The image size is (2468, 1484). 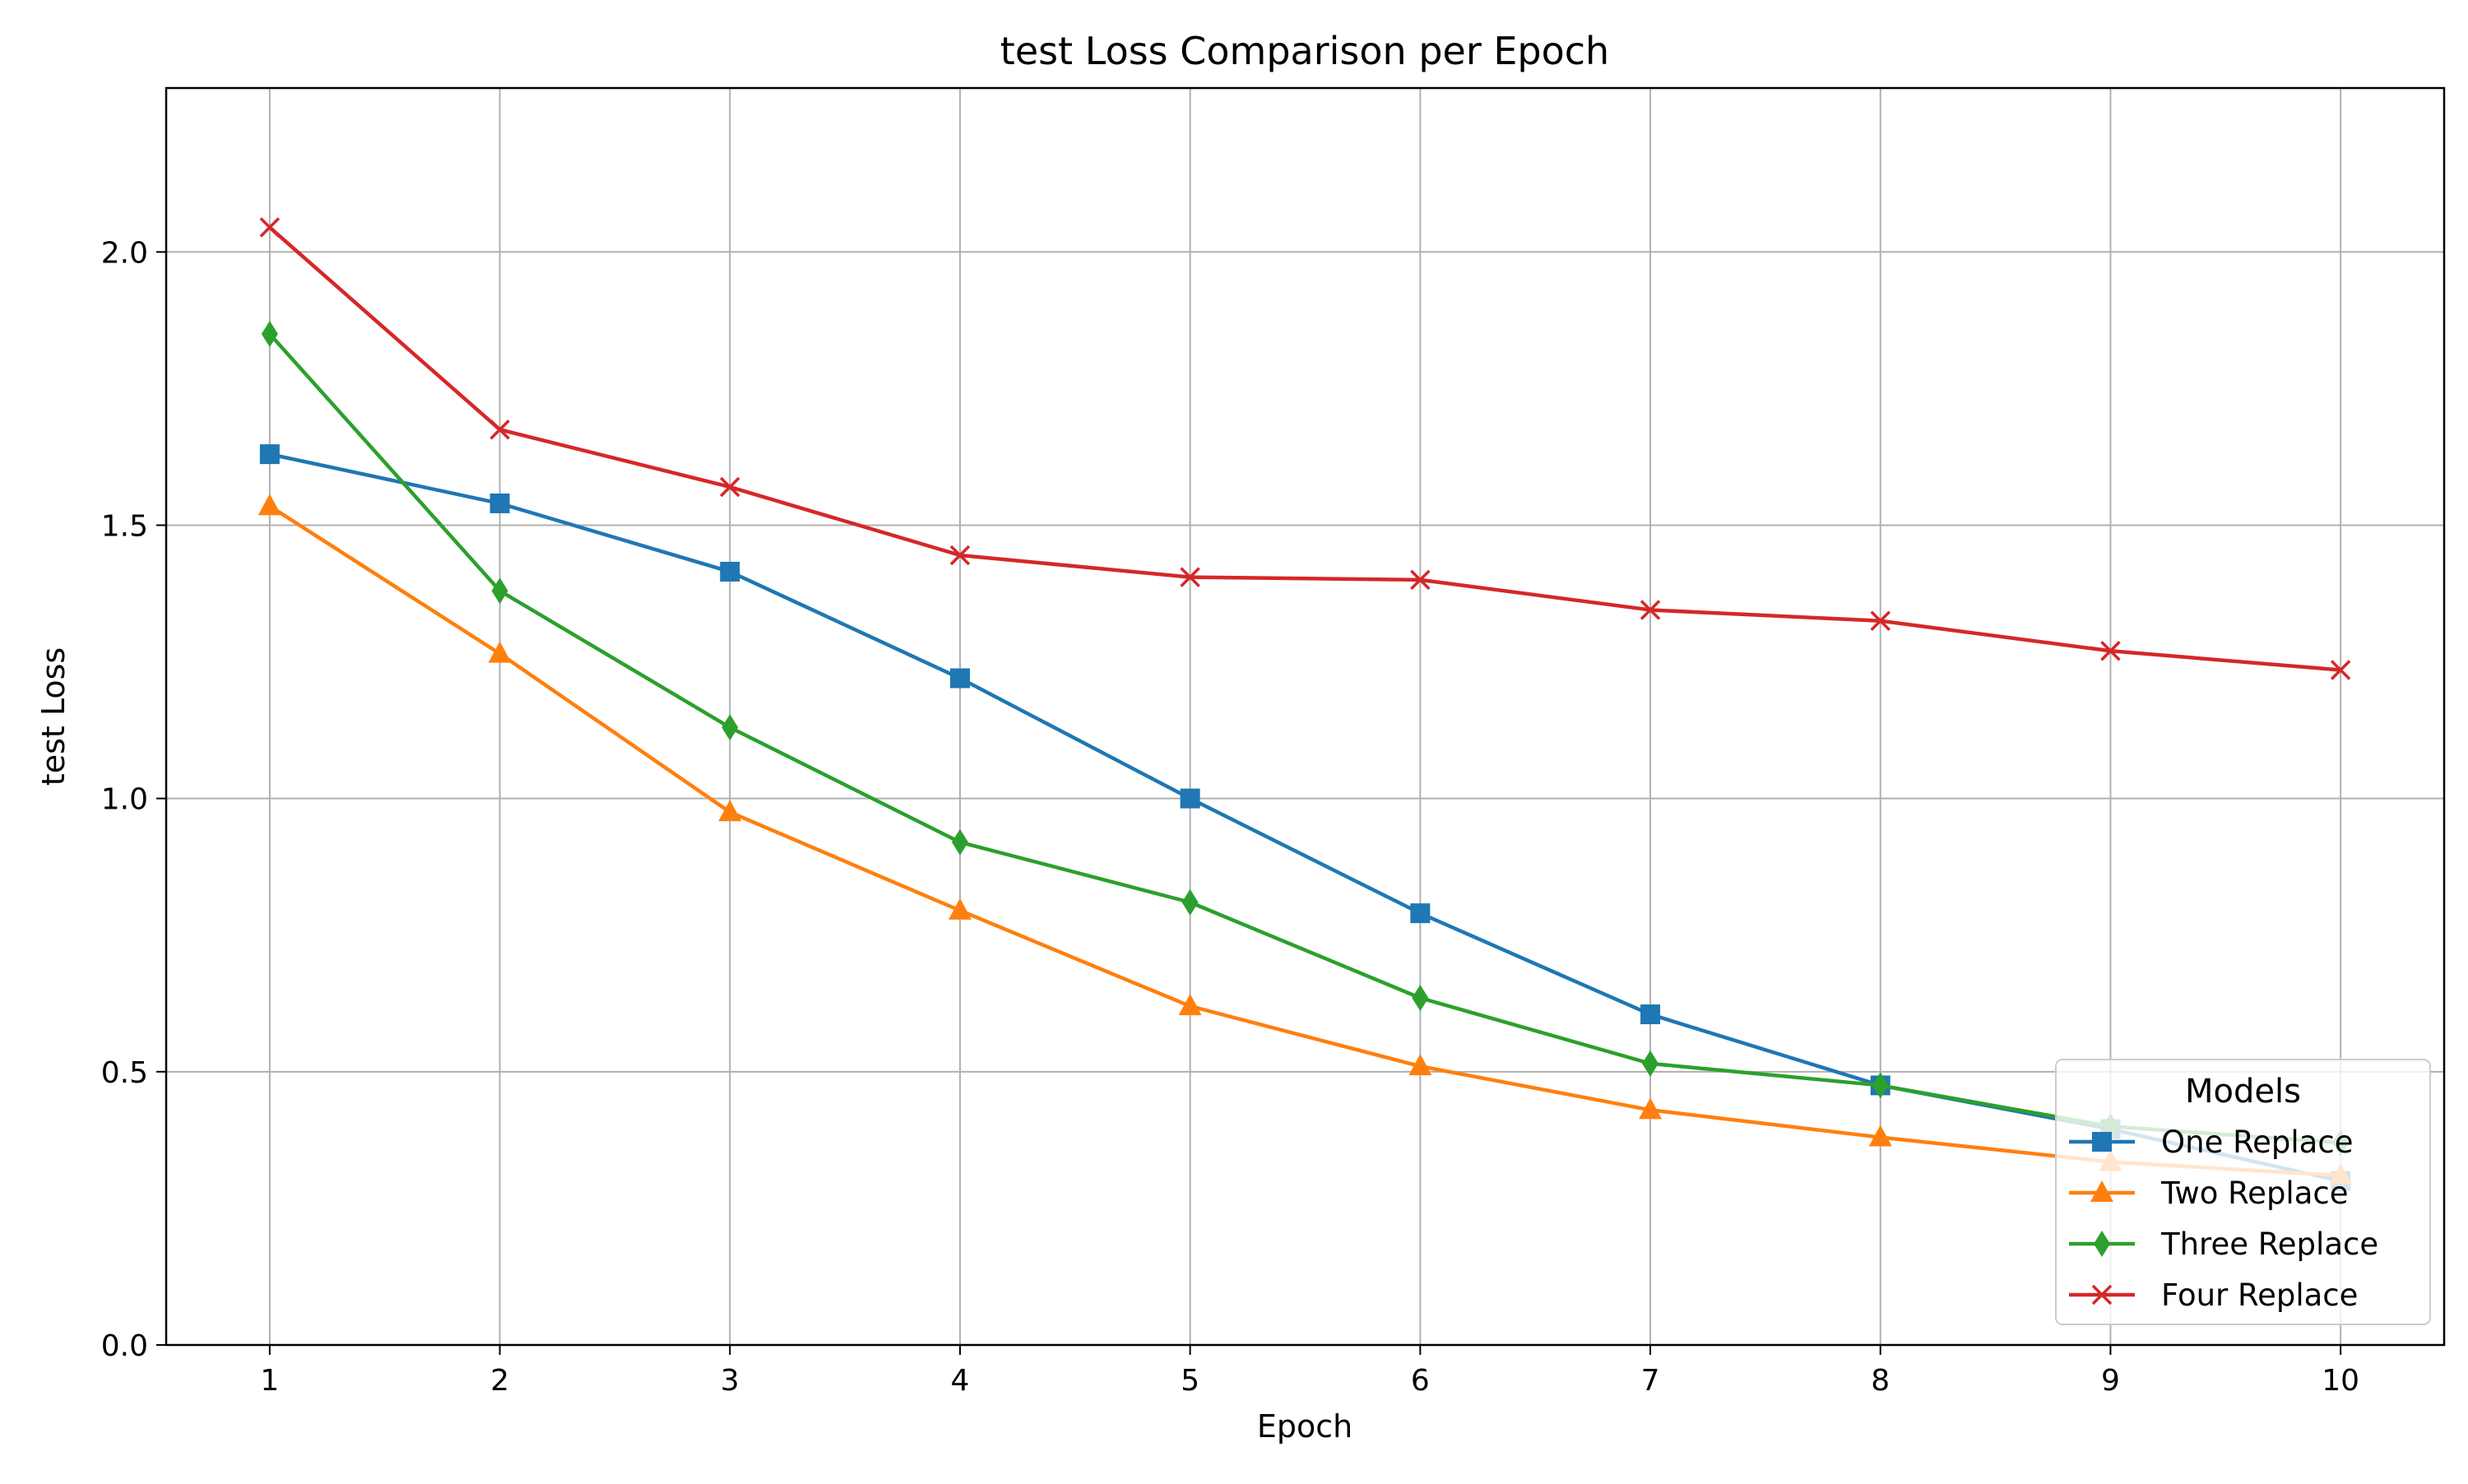 What do you see at coordinates (1880, 1381) in the screenshot?
I see `x-tick-label: 8` at bounding box center [1880, 1381].